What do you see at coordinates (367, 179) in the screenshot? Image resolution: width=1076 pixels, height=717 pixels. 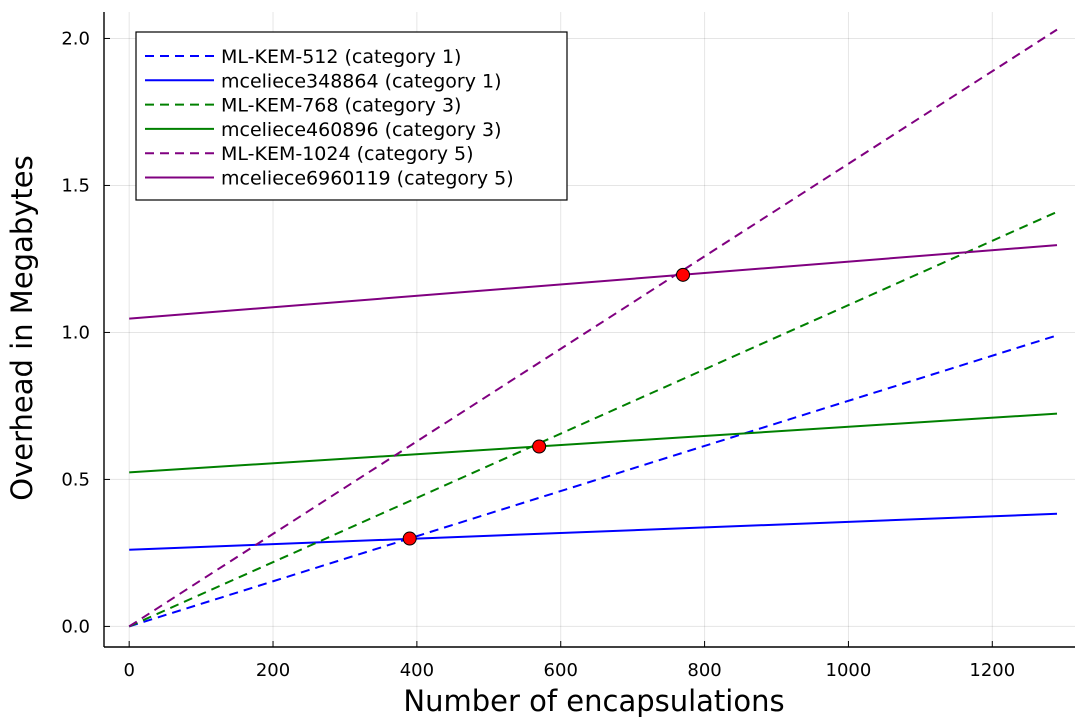 I see `legend-label: mceliece6960119 (category 5)` at bounding box center [367, 179].